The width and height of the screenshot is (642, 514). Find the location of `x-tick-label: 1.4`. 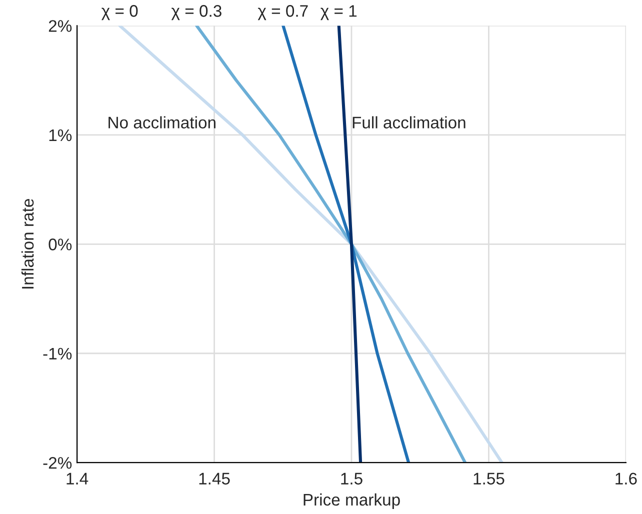

x-tick-label: 1.4 is located at coordinates (77, 478).